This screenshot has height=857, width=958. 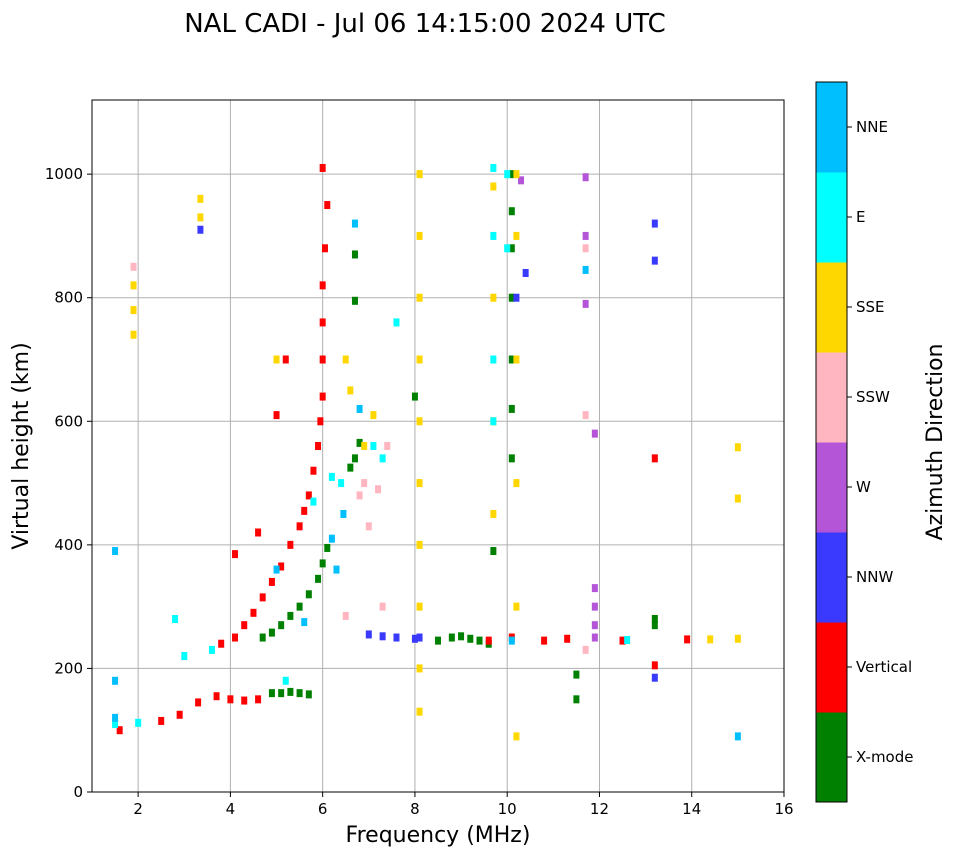 What do you see at coordinates (864, 442) in the screenshot?
I see `colorbar: X-mode Vertical NNW W SSW SSE E NNE` at bounding box center [864, 442].